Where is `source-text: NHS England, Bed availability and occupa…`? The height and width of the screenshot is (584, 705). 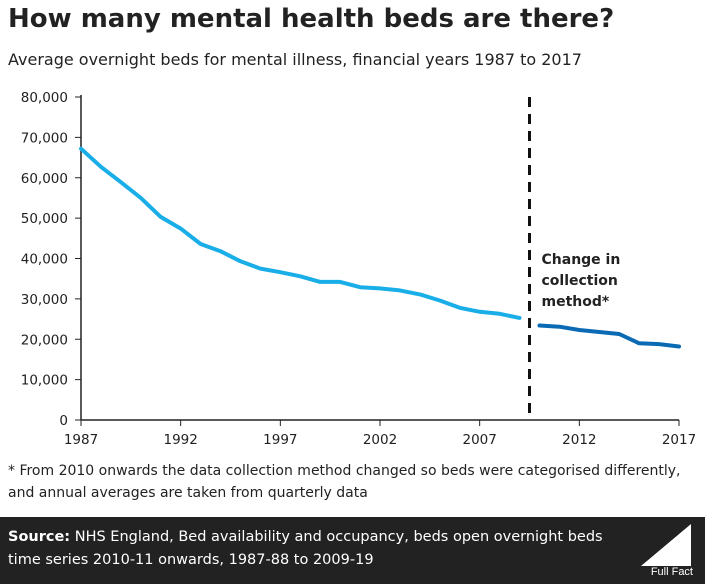 source-text: NHS England, Bed availability and occupa… is located at coordinates (305, 548).